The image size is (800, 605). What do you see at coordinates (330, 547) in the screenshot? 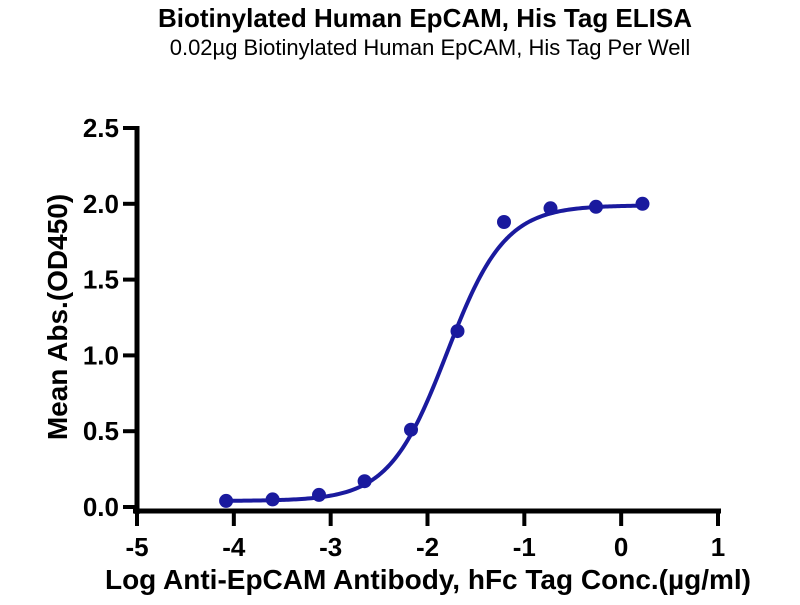
I see `x-tick-label: -3` at bounding box center [330, 547].